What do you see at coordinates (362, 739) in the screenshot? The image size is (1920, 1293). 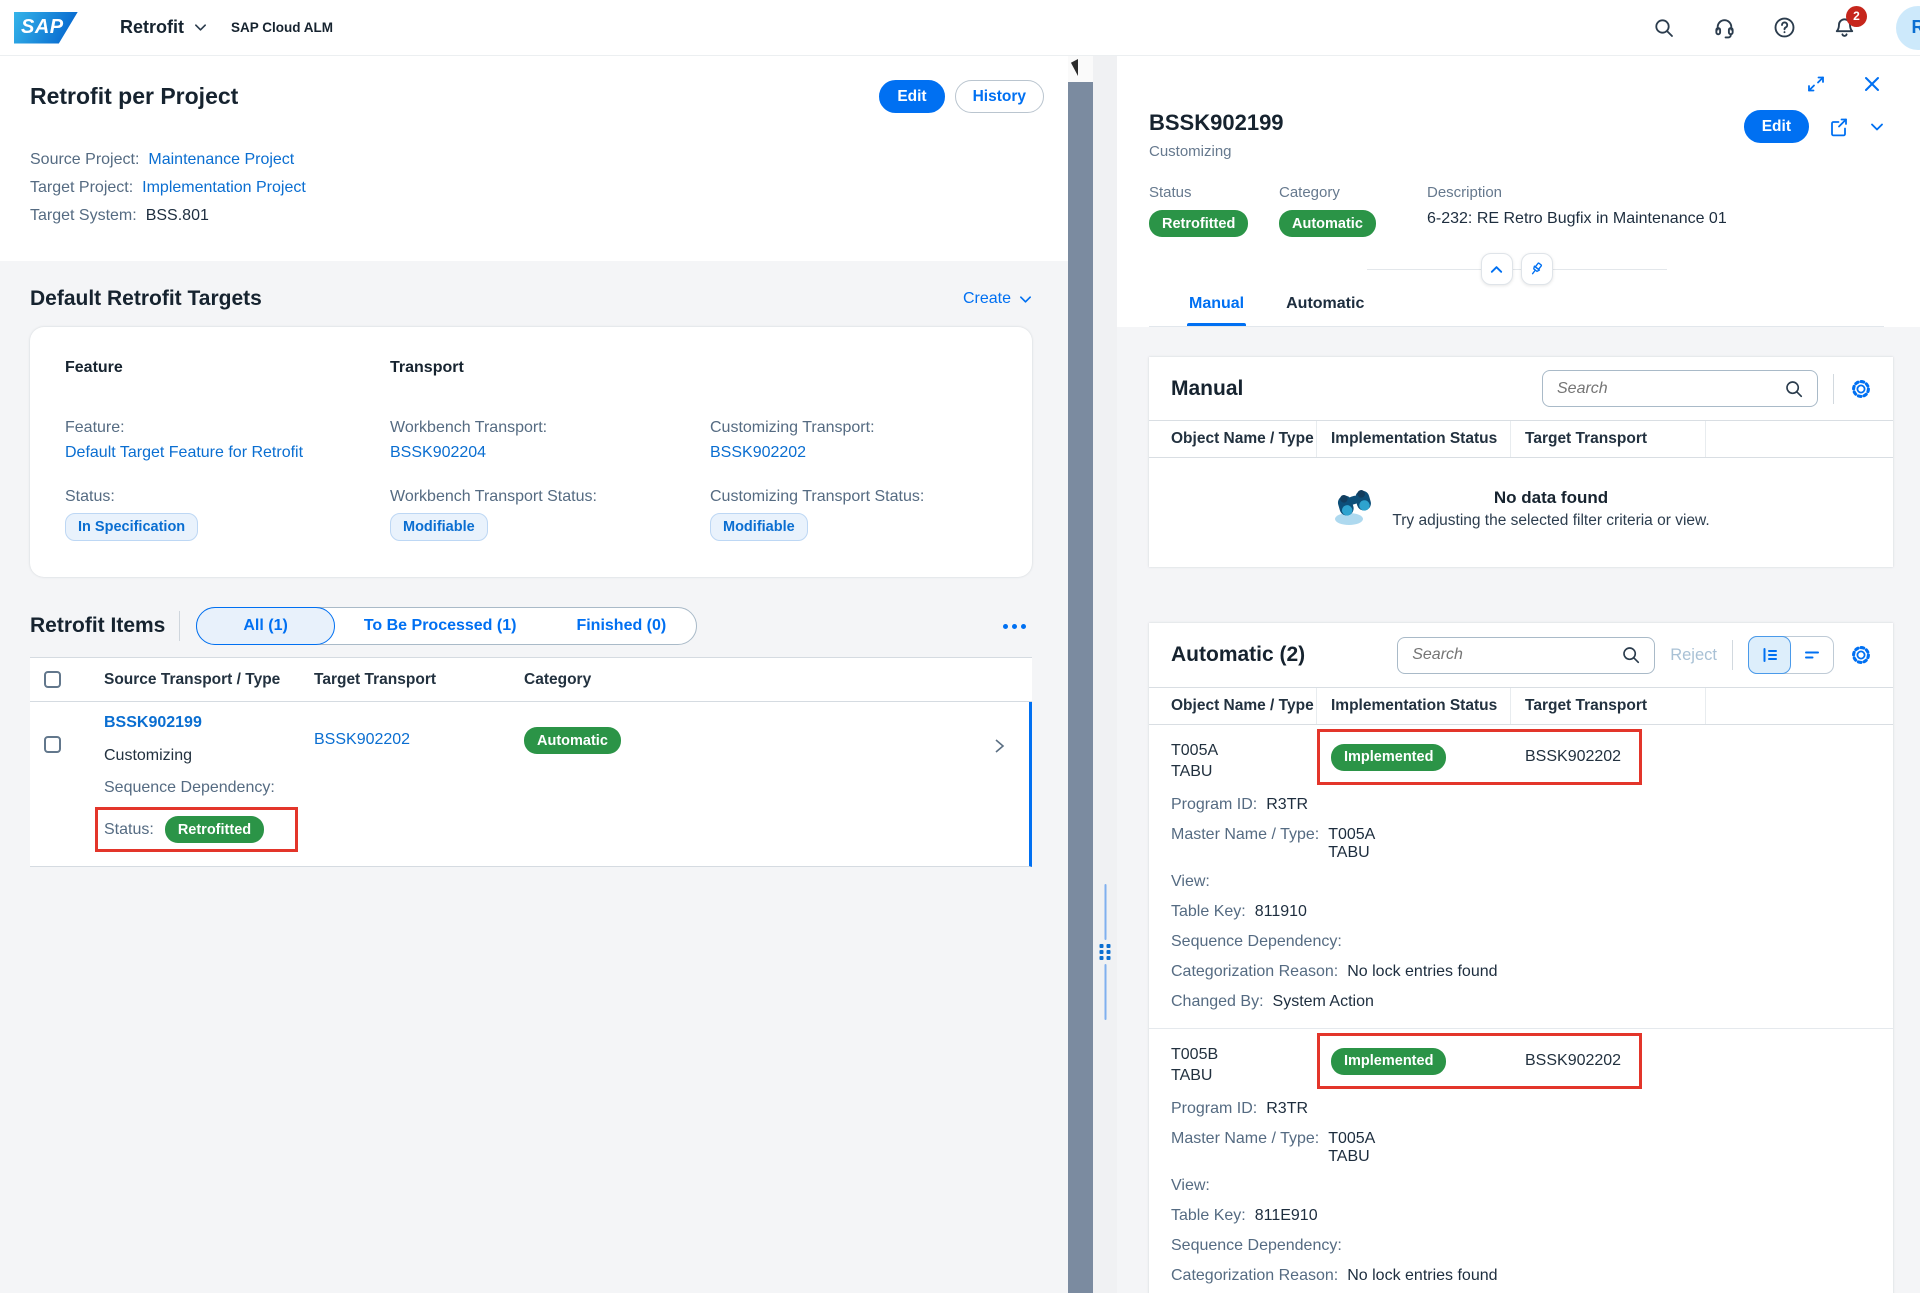 I see `target-transport-link: BSSK902202` at bounding box center [362, 739].